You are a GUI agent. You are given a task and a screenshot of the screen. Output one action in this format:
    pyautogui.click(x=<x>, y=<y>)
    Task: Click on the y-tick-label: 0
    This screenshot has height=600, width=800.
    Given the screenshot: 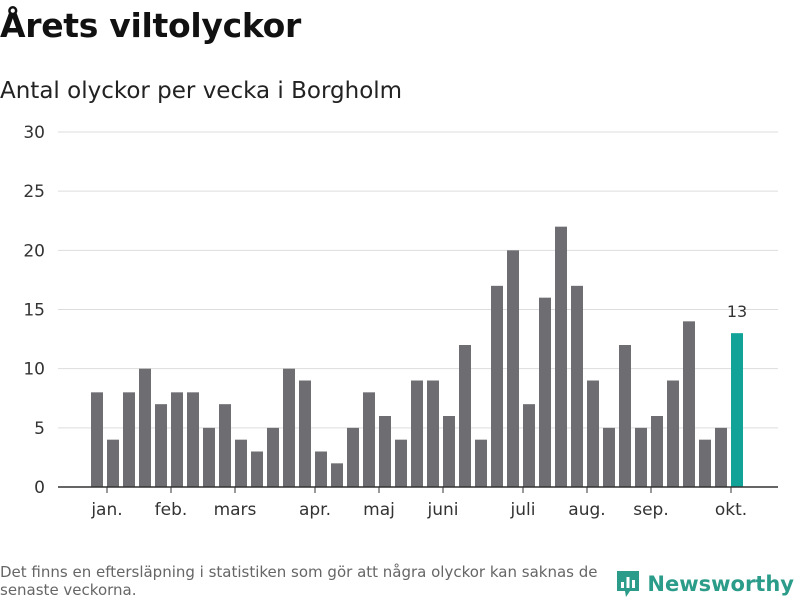 What is the action you would take?
    pyautogui.click(x=39, y=488)
    